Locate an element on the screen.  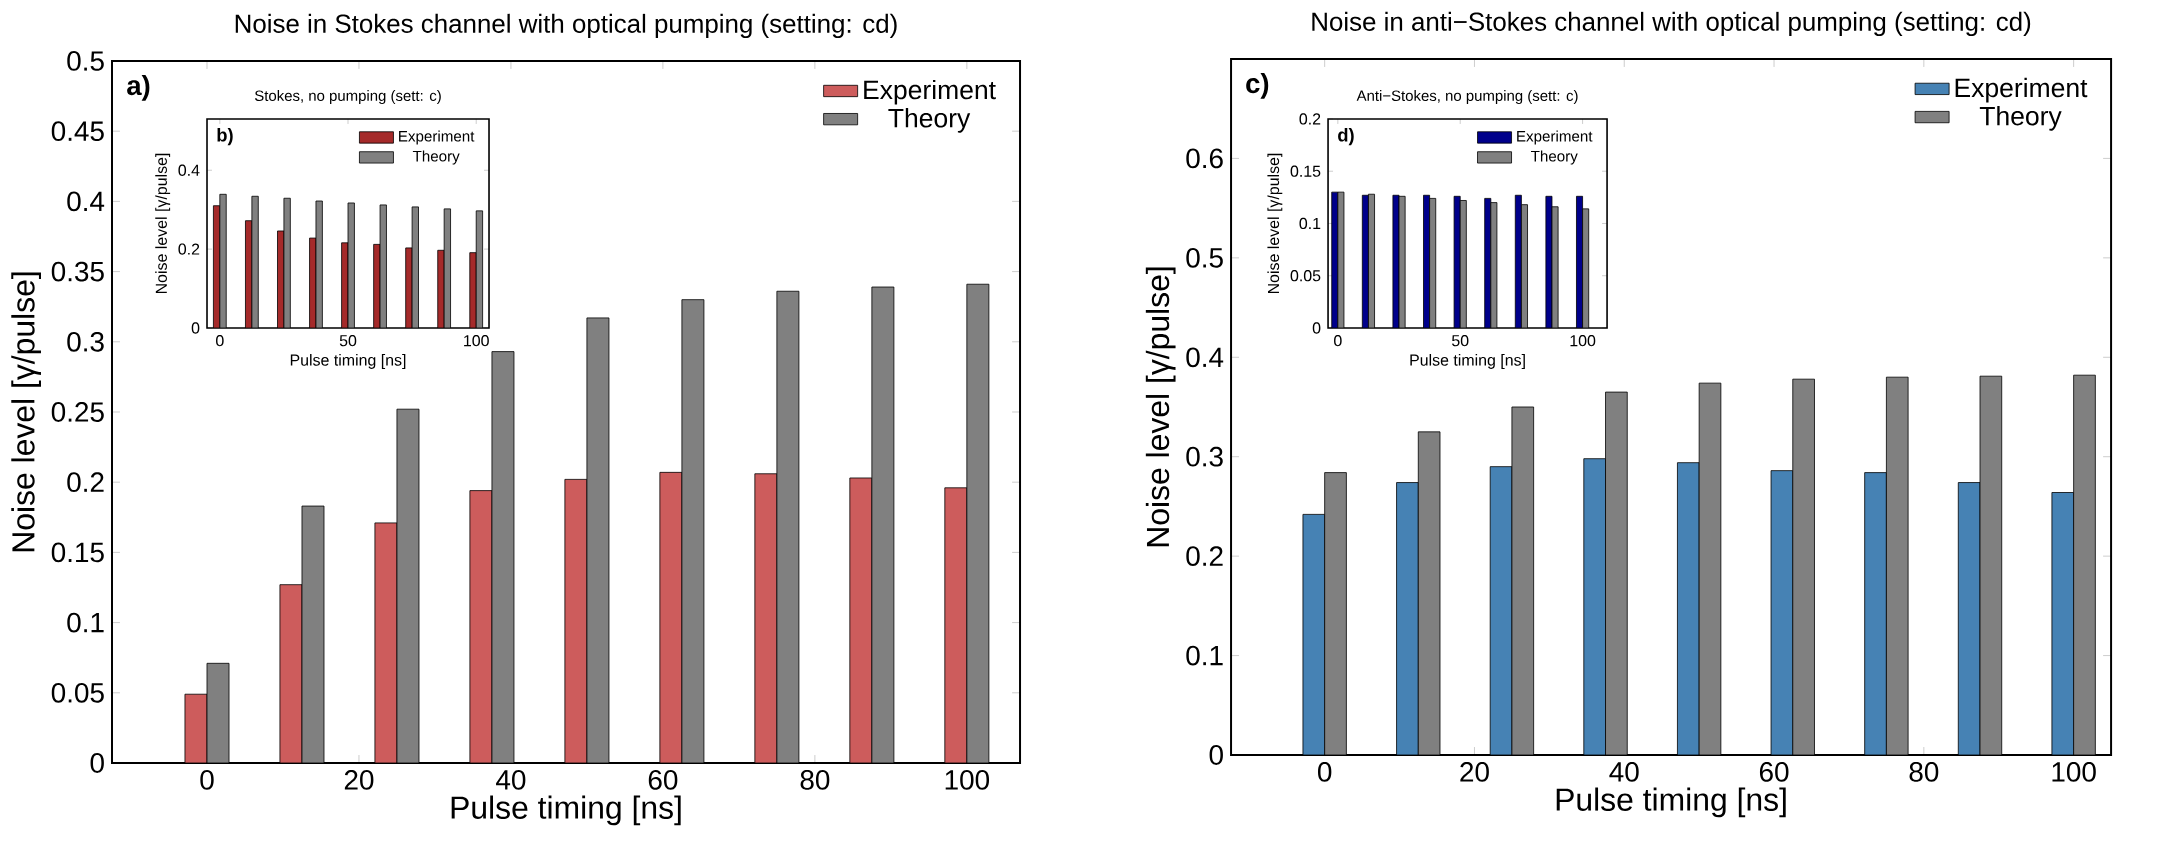
y-tick-label: 0.25 is located at coordinates (77, 412).